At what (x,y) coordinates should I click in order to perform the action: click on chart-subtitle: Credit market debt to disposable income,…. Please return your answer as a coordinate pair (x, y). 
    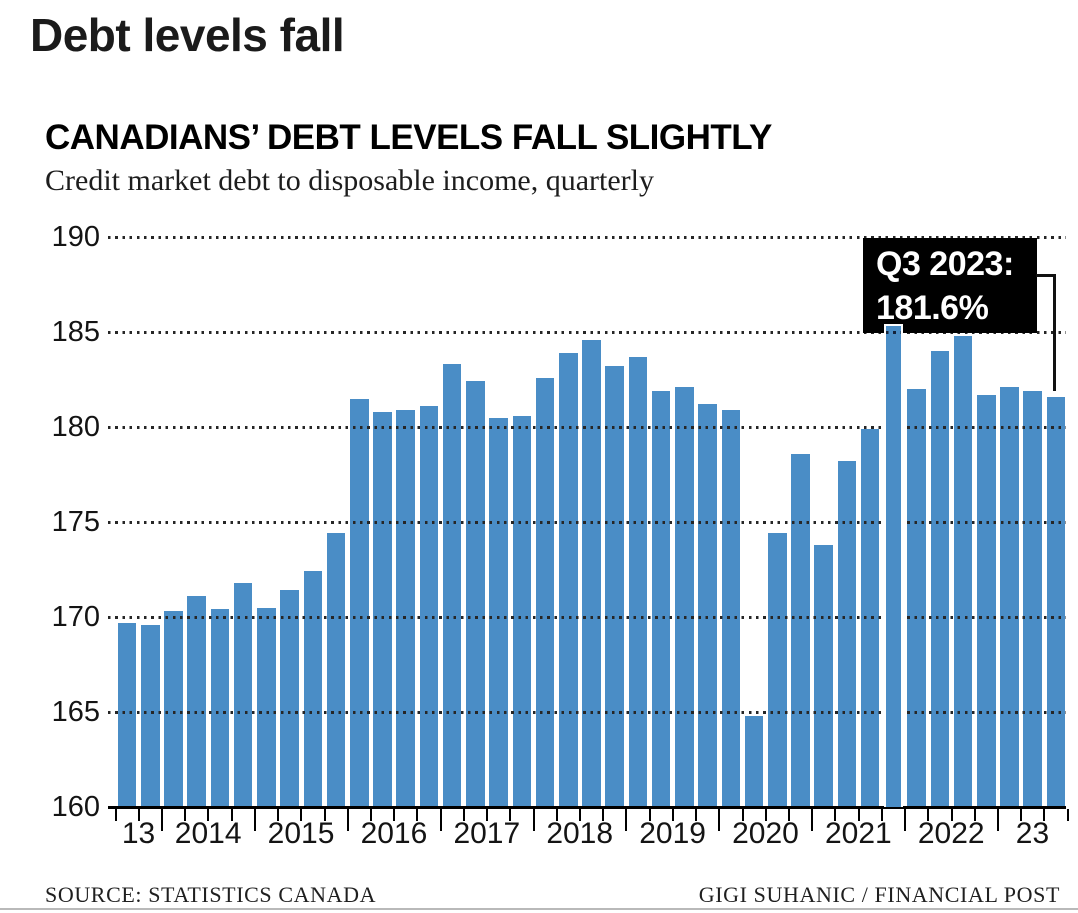
    Looking at the image, I should click on (349, 180).